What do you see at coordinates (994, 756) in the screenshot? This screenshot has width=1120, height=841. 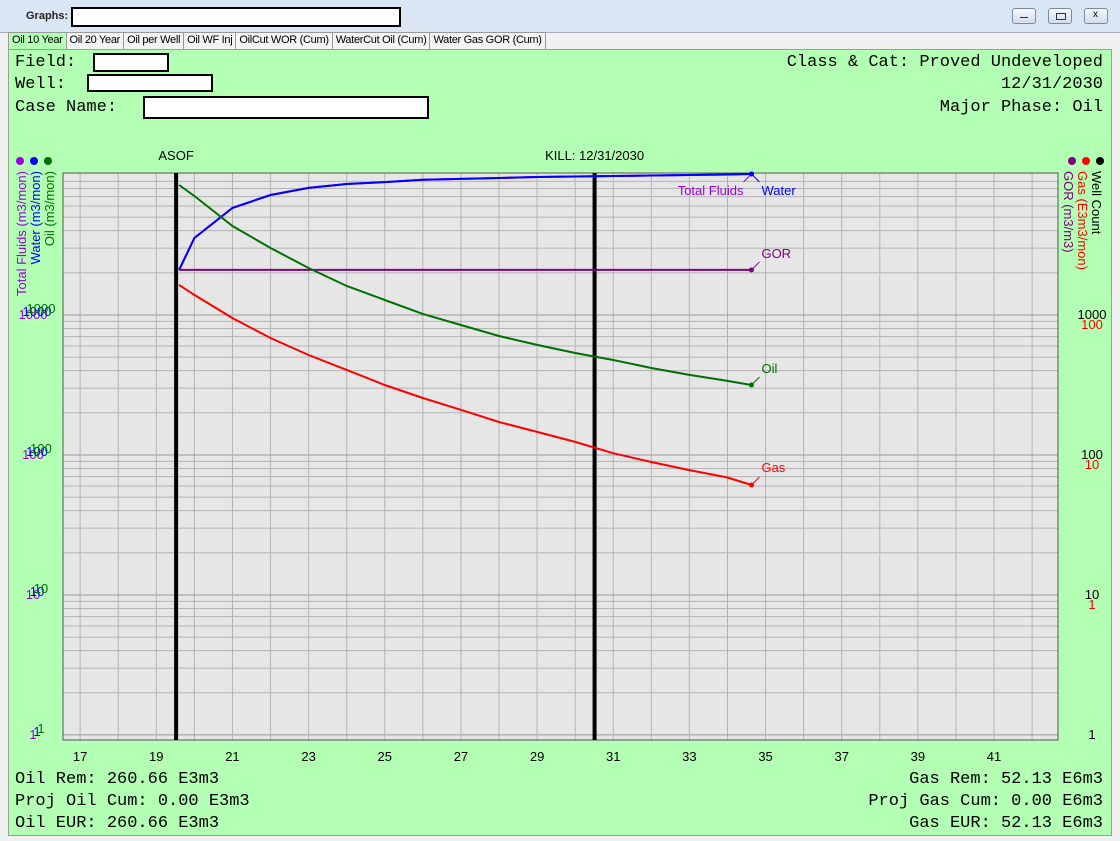 I see `x-tick-label: 41` at bounding box center [994, 756].